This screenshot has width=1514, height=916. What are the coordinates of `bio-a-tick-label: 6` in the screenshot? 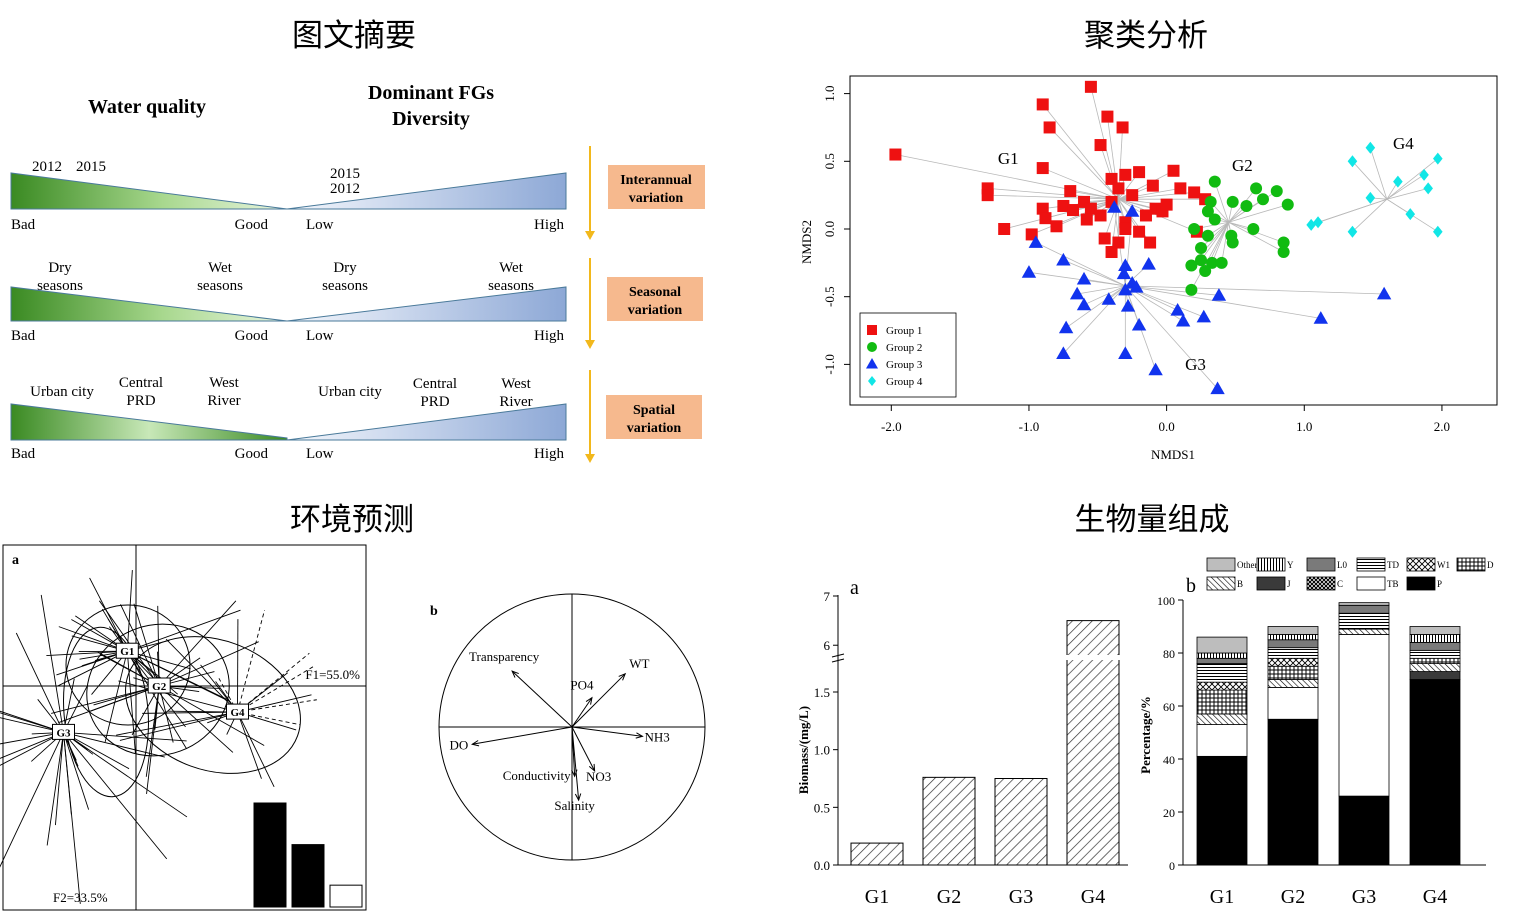 It's located at (827, 645).